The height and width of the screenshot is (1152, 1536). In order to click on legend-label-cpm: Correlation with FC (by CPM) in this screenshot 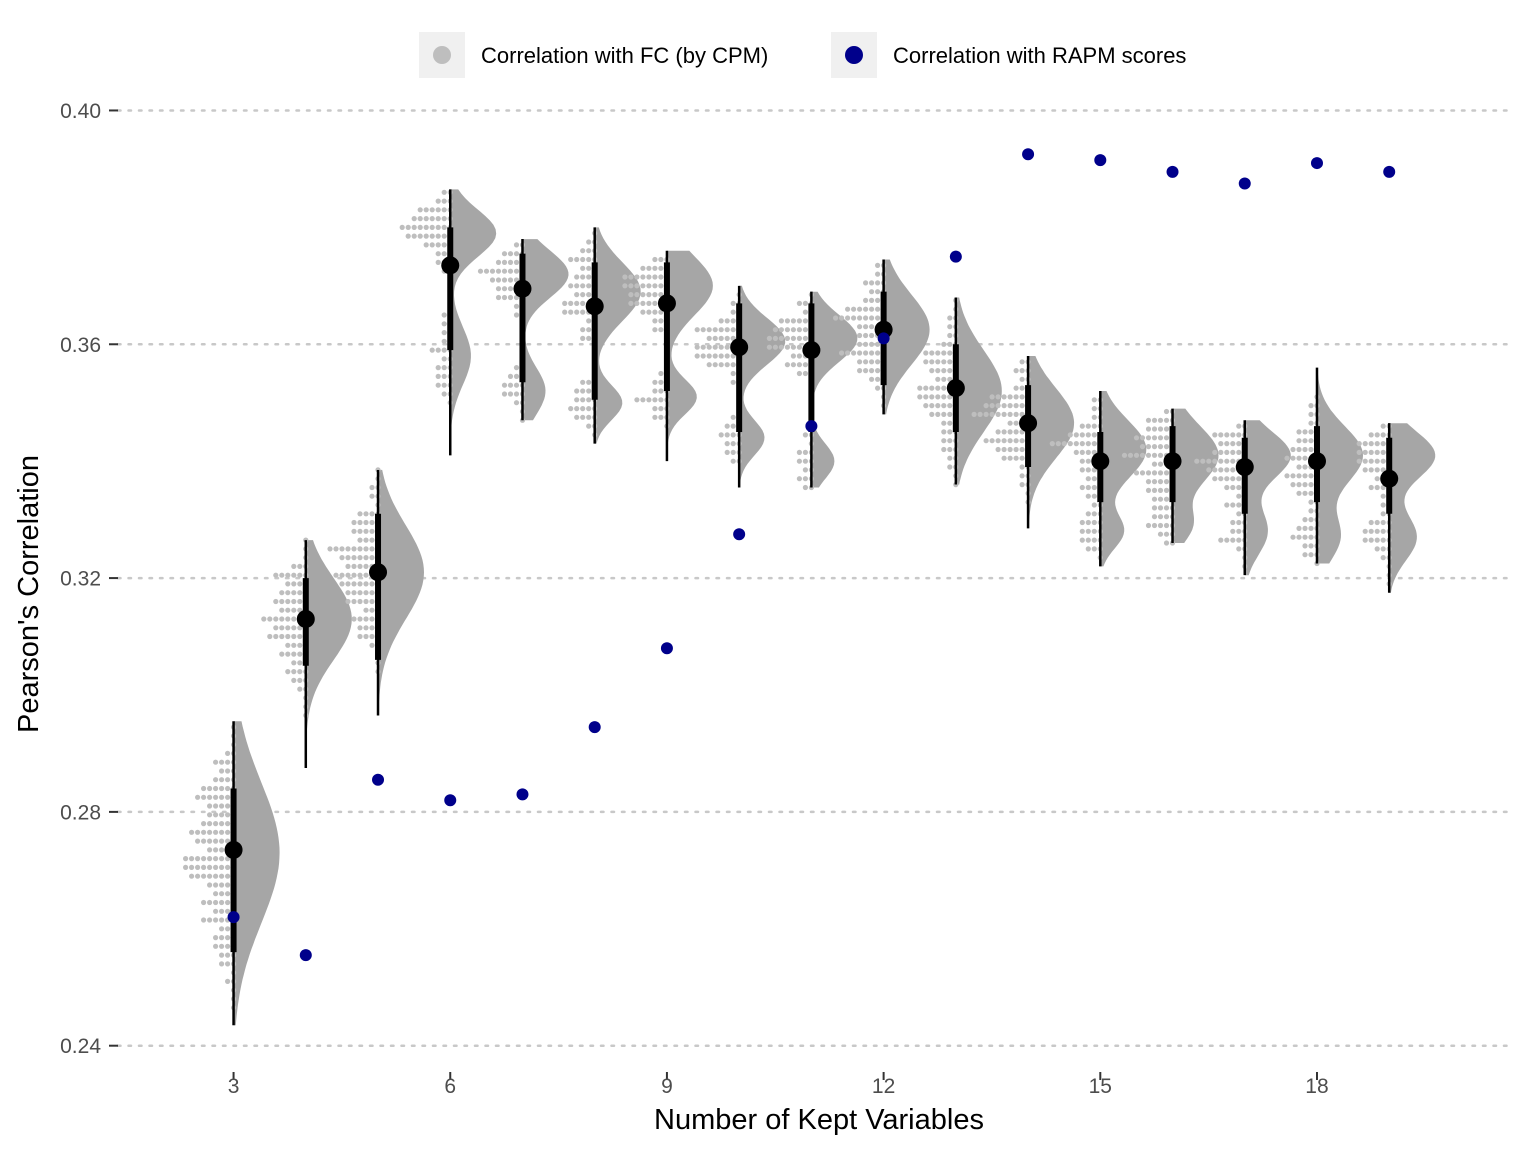, I will do `click(624, 55)`.